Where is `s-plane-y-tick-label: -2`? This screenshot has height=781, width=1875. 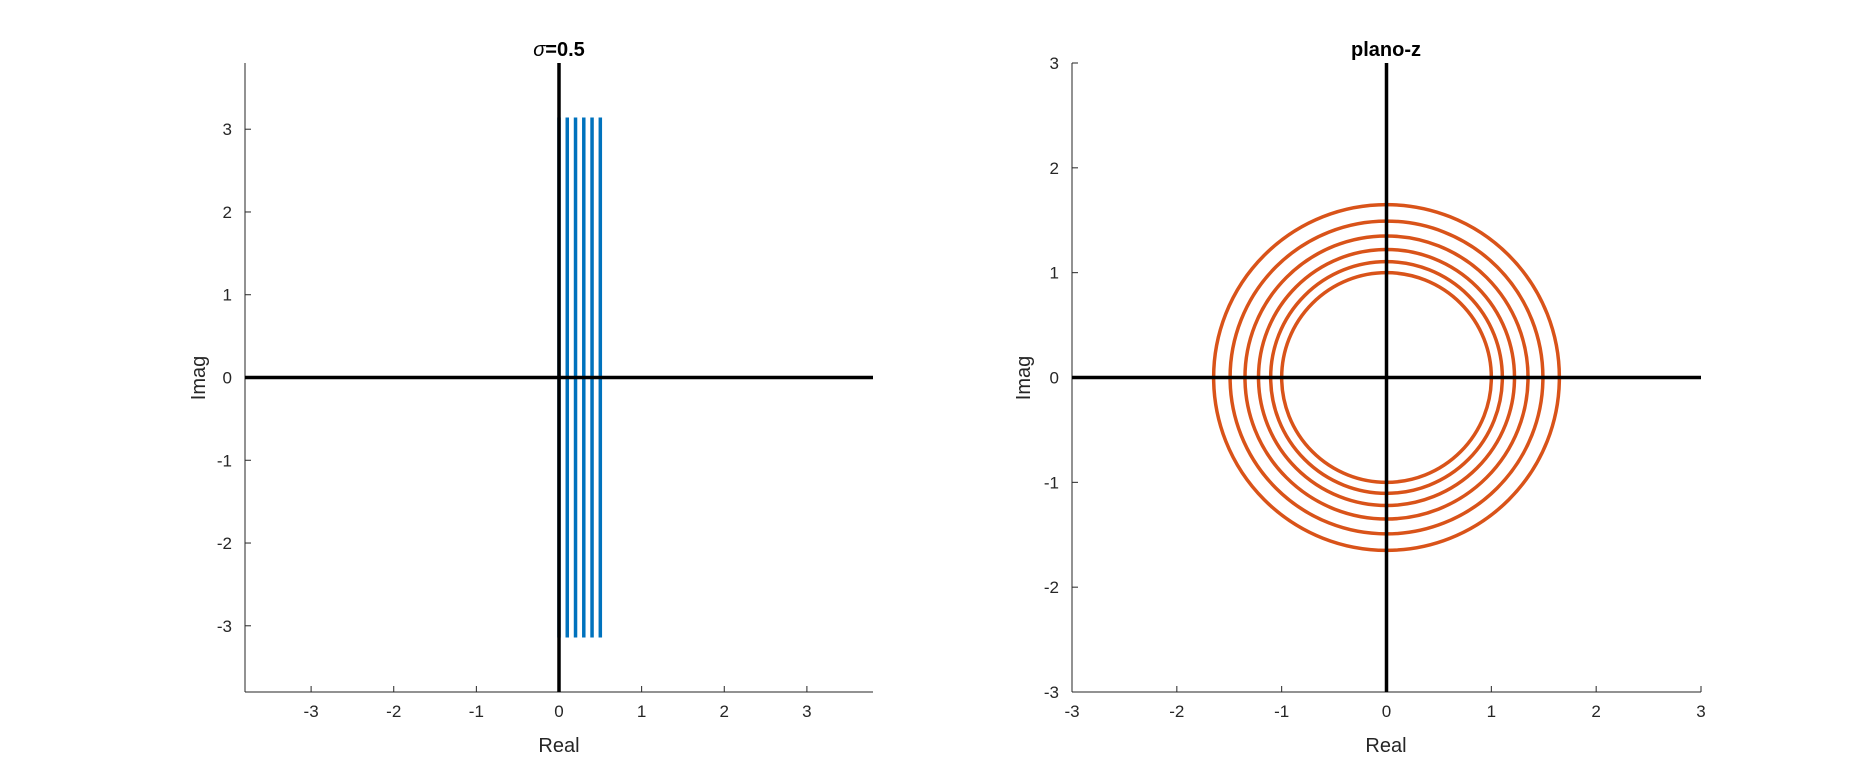 s-plane-y-tick-label: -2 is located at coordinates (224, 543).